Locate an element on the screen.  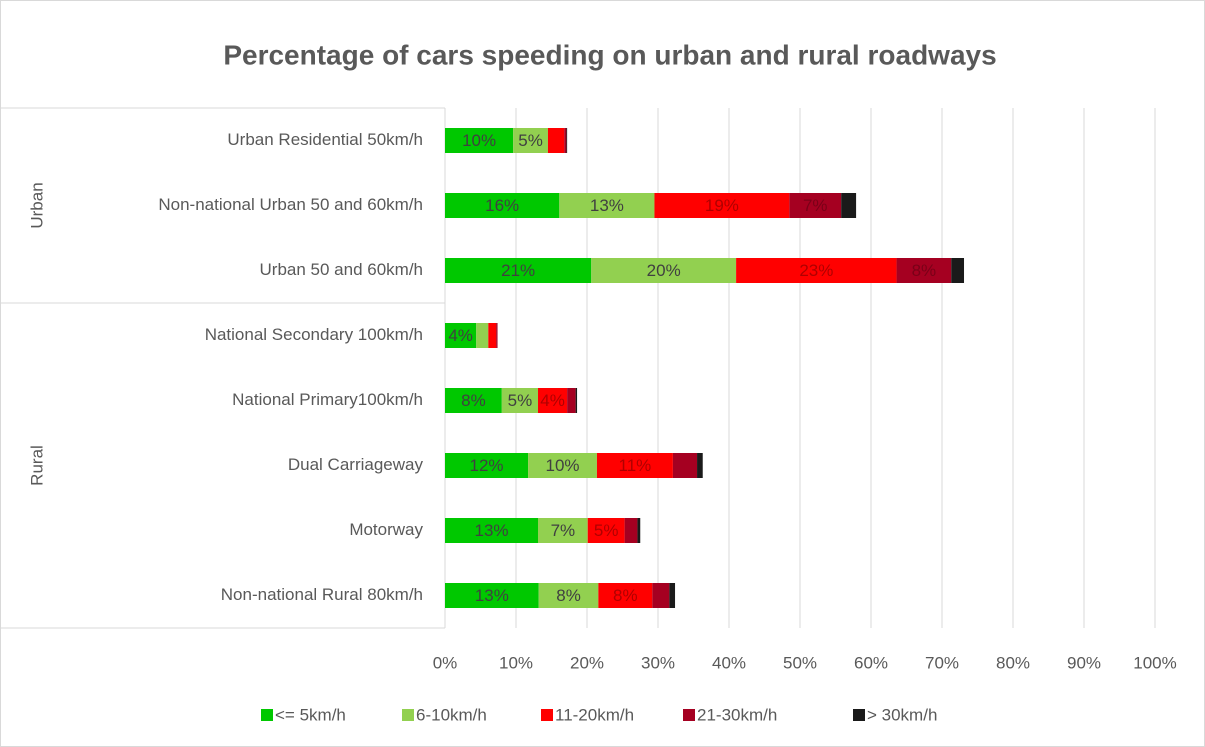
x-tick-label: 20% is located at coordinates (587, 662).